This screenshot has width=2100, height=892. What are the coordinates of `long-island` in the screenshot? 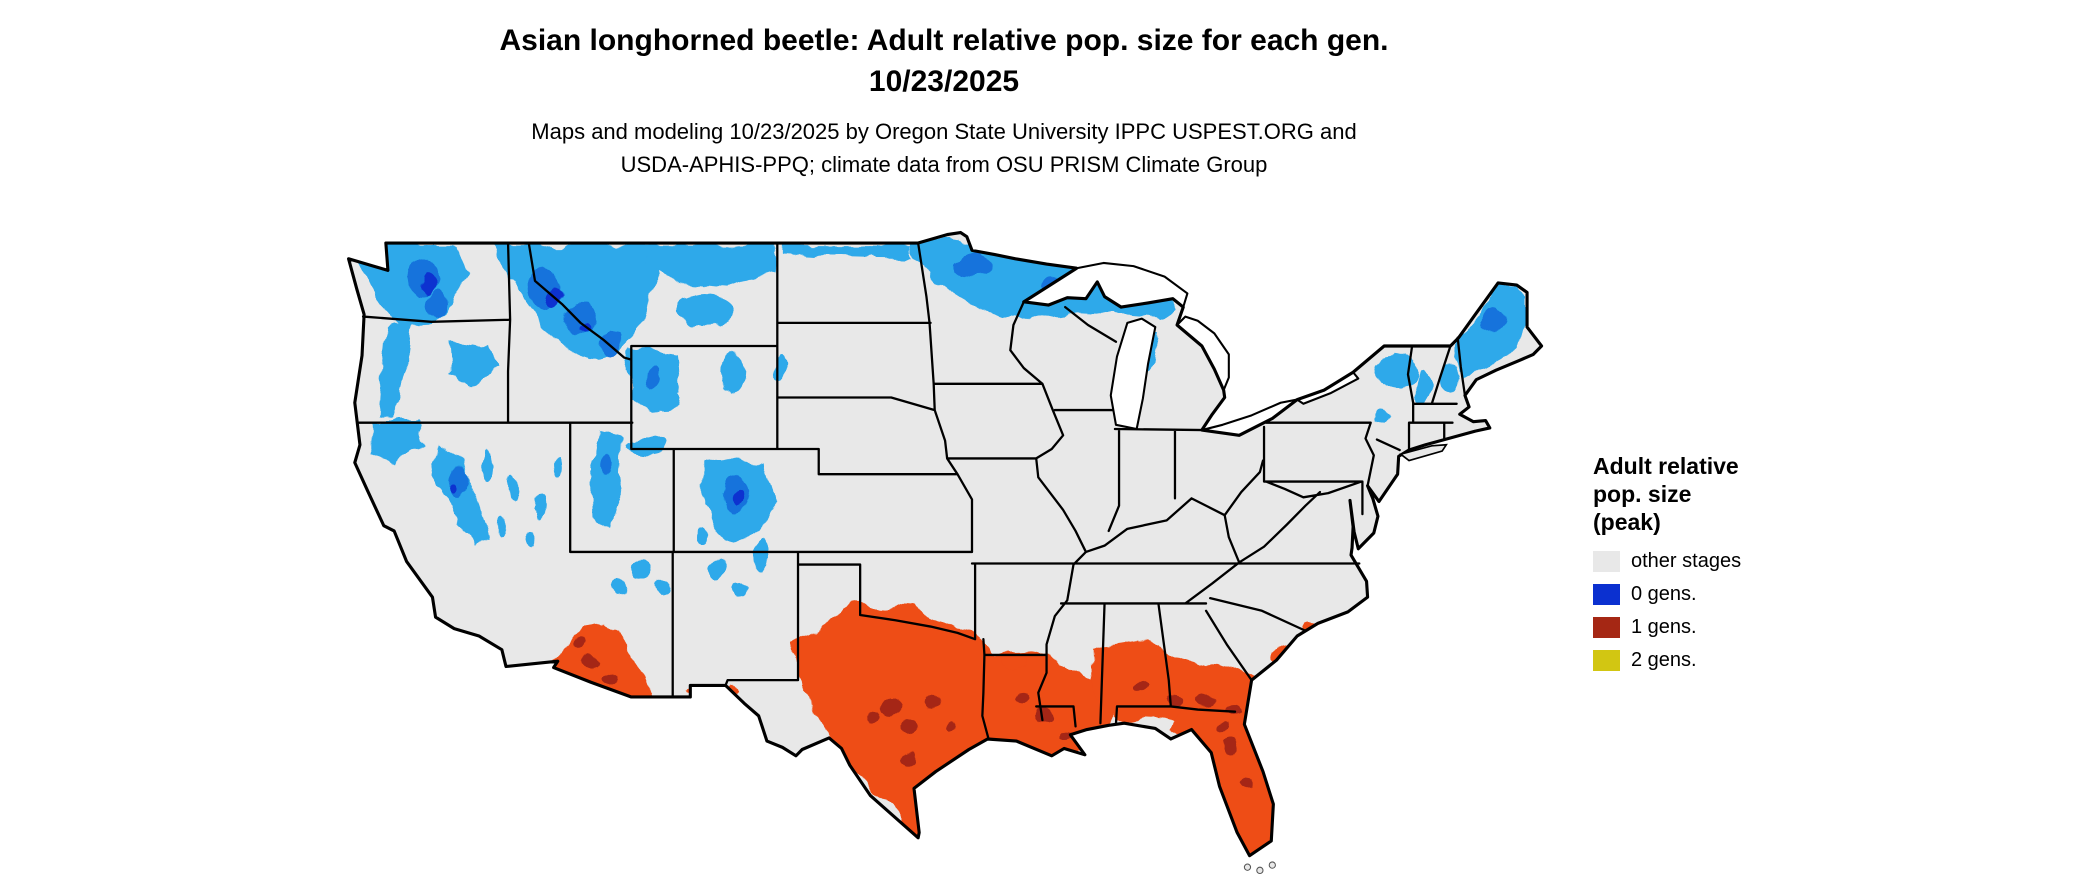 It's located at (1423, 452).